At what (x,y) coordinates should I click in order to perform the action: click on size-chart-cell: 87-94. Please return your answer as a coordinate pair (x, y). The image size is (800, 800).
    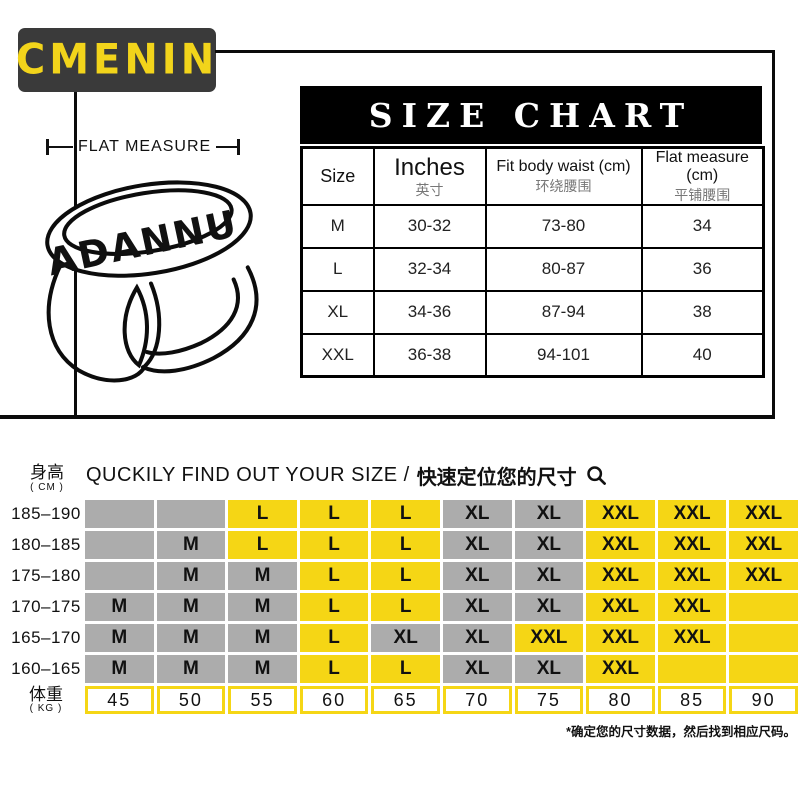
    Looking at the image, I should click on (563, 312).